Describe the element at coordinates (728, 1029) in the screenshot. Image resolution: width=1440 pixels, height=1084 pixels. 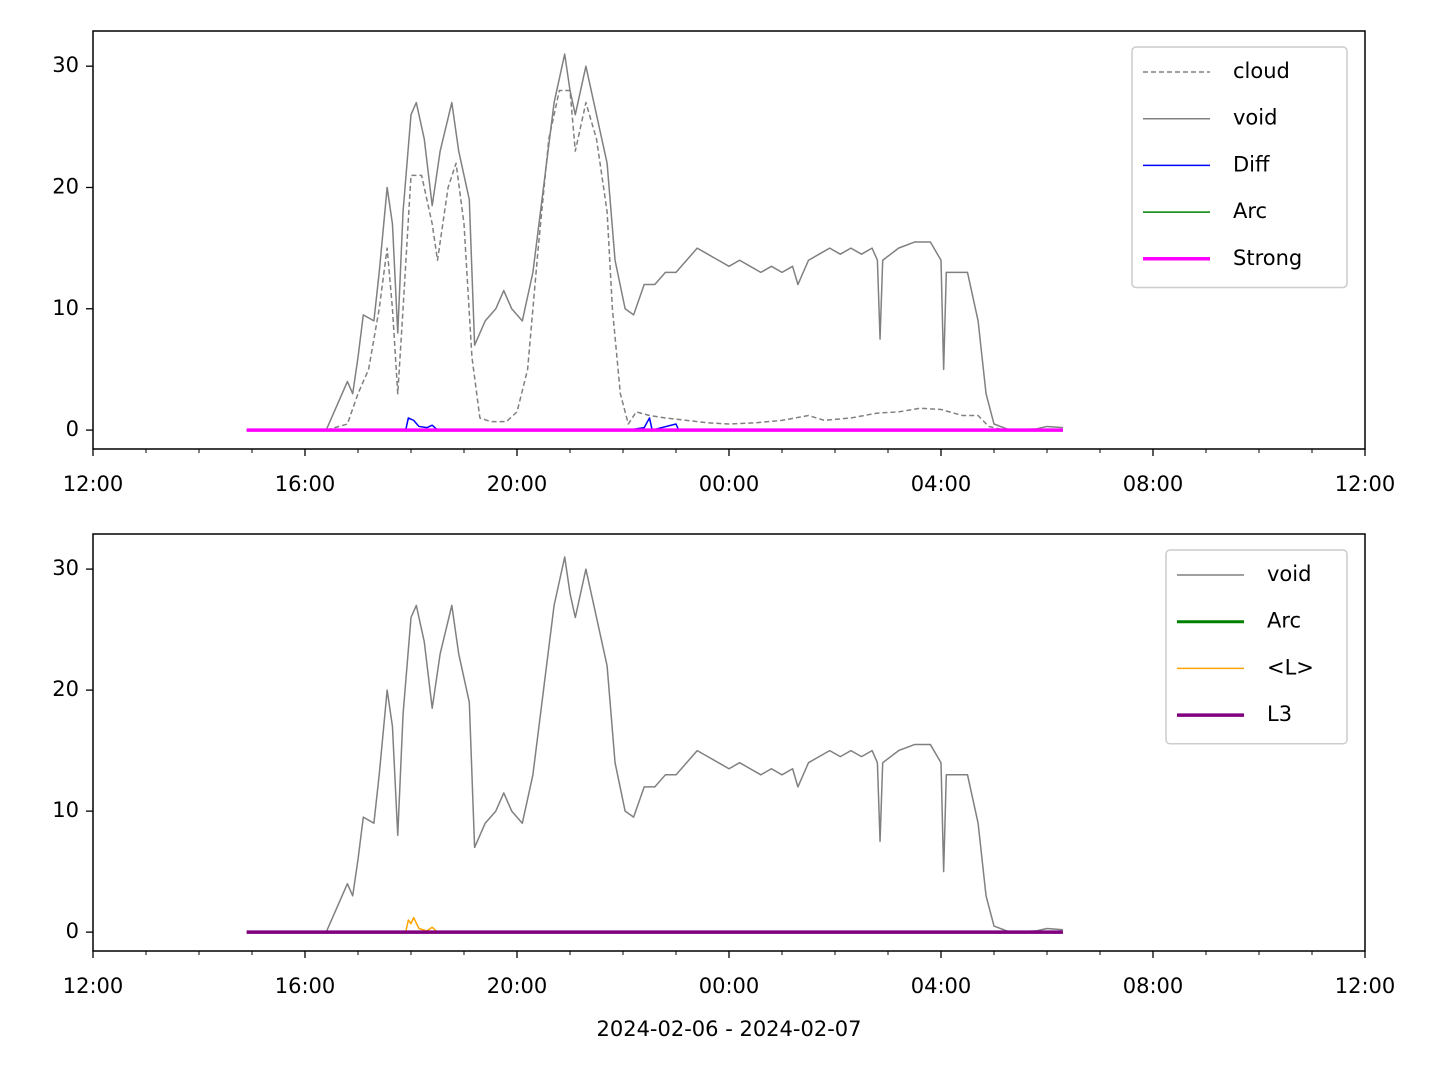
I see `x-axis-label: 2024-02-06 - 2024-02-07` at that location.